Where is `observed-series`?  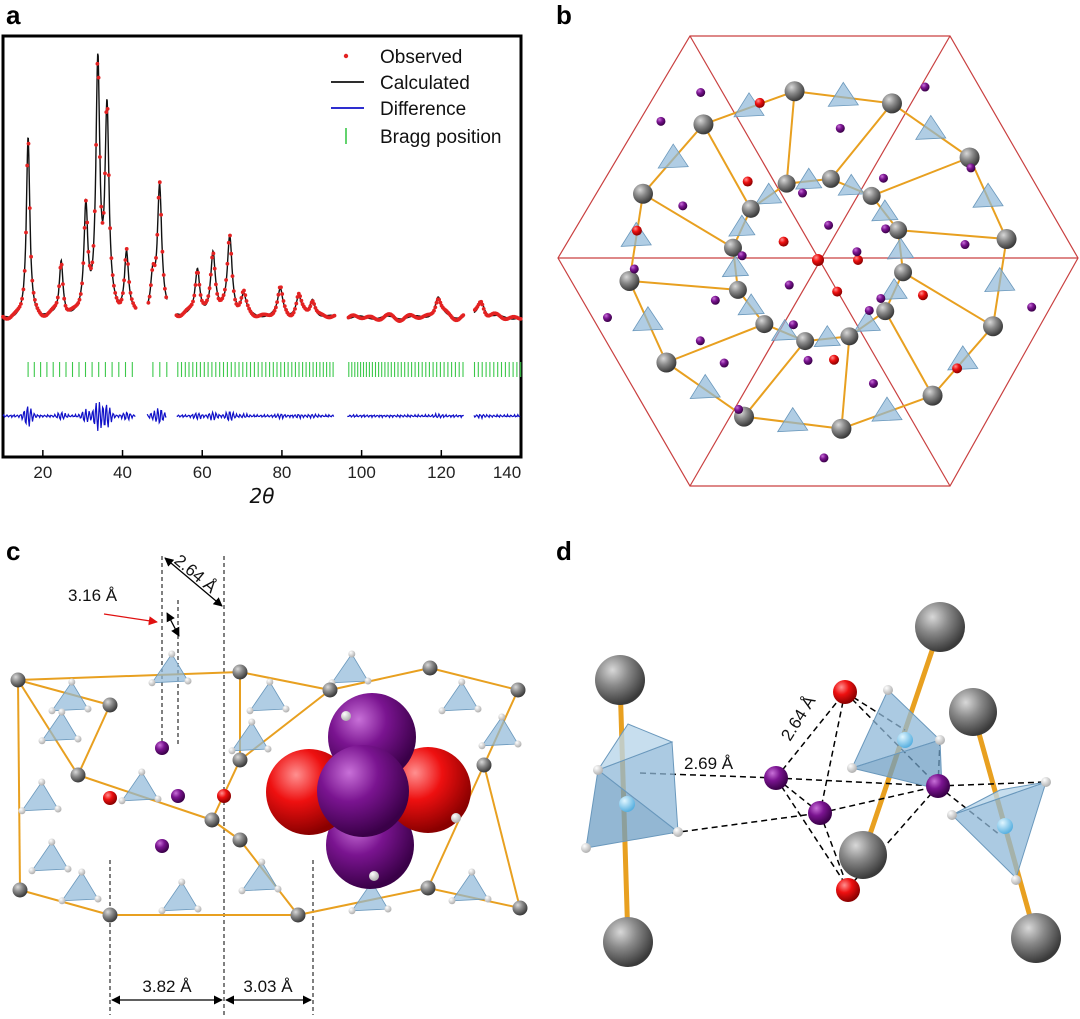 observed-series is located at coordinates (262, 192).